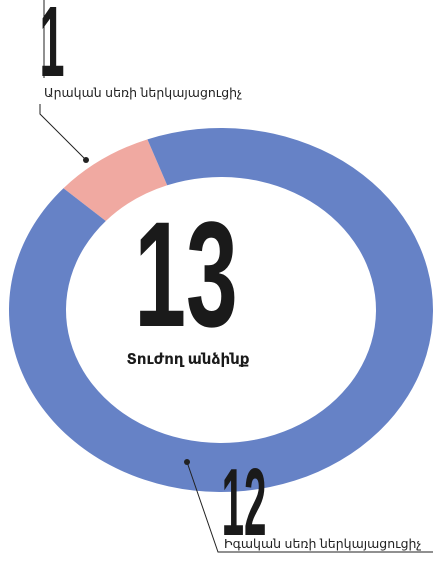 Image resolution: width=436 pixels, height=563 pixels. Describe the element at coordinates (322, 544) in the screenshot. I see `category-label: Իգական սեռի ներկայացուցիչ` at that location.